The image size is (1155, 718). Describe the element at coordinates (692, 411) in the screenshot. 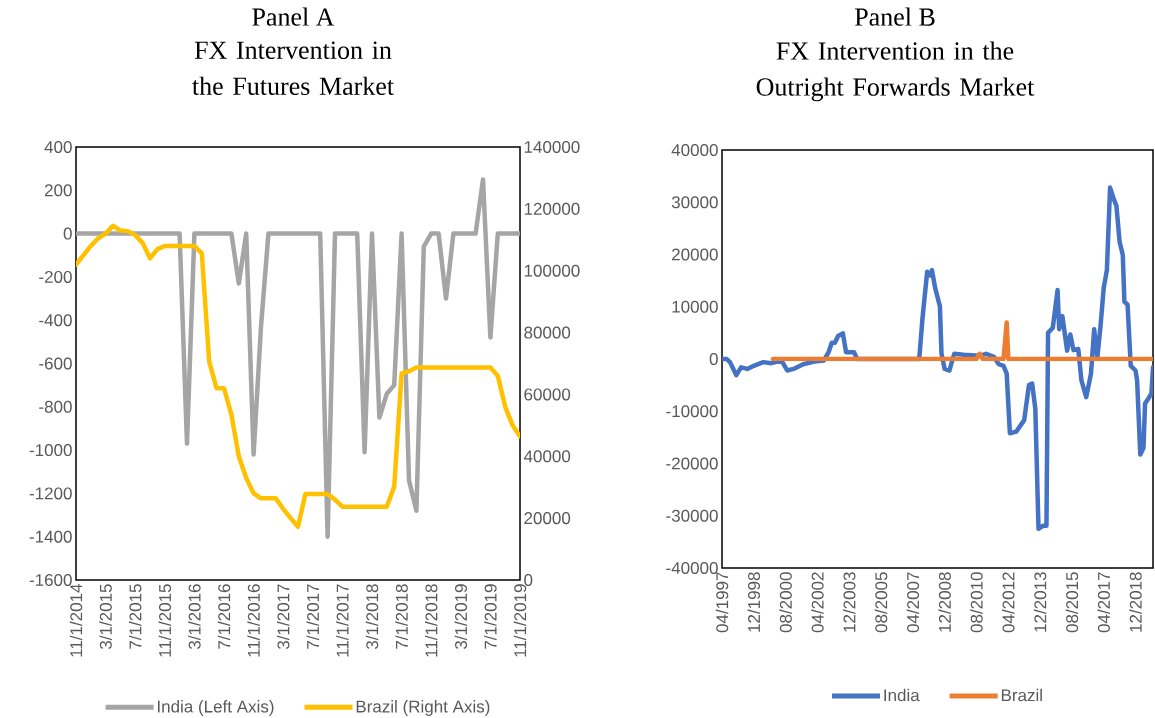

I see `y-tick-label: -10000` at that location.